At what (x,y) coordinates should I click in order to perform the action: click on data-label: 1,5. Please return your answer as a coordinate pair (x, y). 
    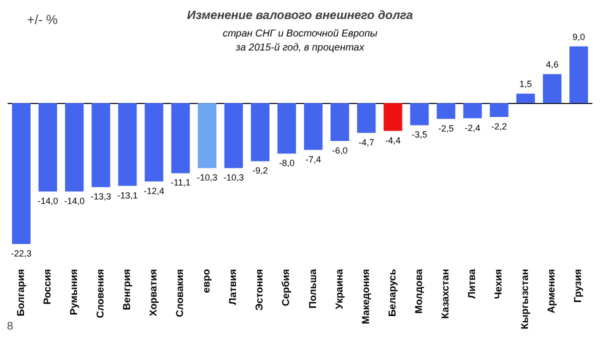
    Looking at the image, I should click on (525, 84).